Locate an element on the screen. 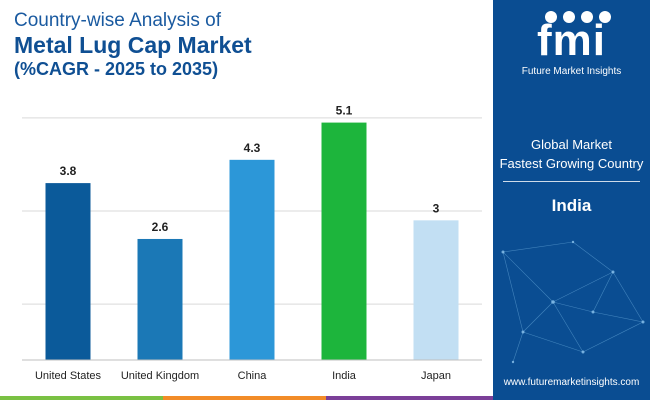  logo-mark: fmi is located at coordinates (571, 40).